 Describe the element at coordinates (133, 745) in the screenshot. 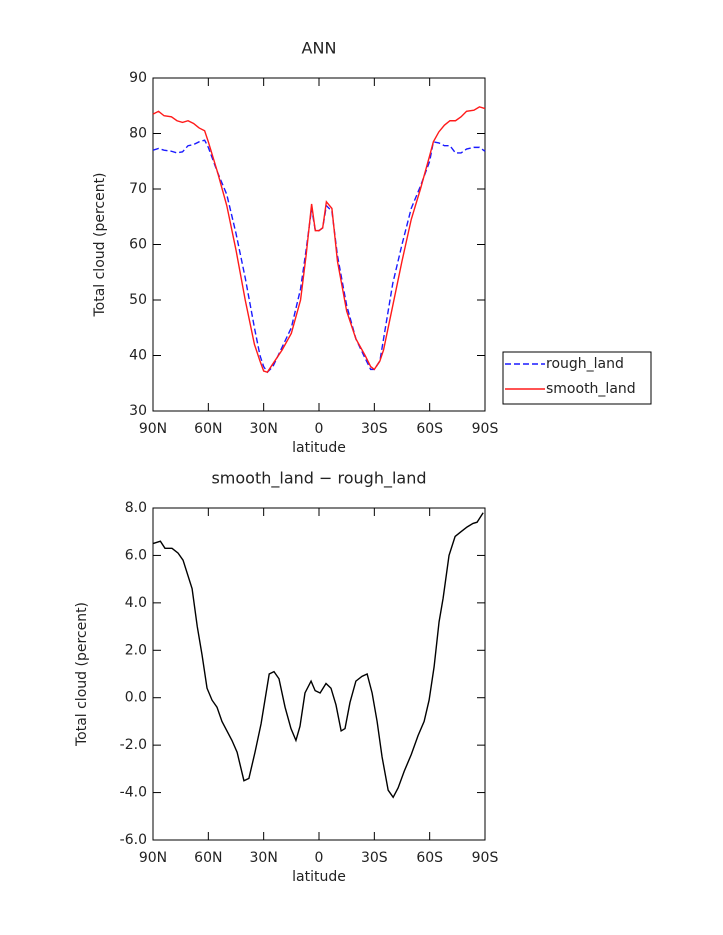

I see `y-tick-label: -2.0` at that location.